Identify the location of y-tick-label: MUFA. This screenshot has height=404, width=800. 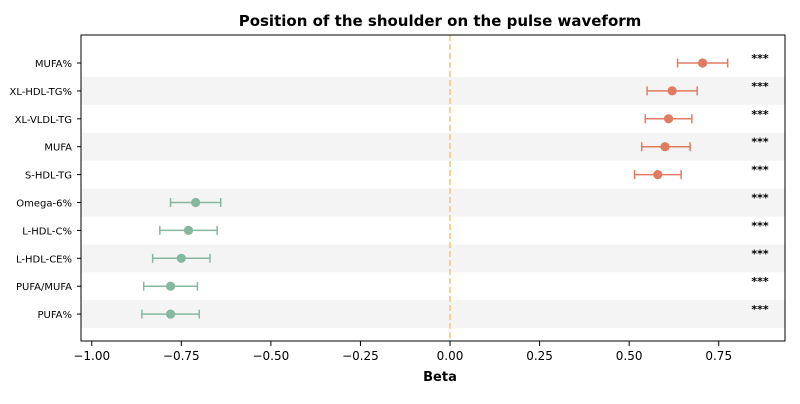
(58, 148).